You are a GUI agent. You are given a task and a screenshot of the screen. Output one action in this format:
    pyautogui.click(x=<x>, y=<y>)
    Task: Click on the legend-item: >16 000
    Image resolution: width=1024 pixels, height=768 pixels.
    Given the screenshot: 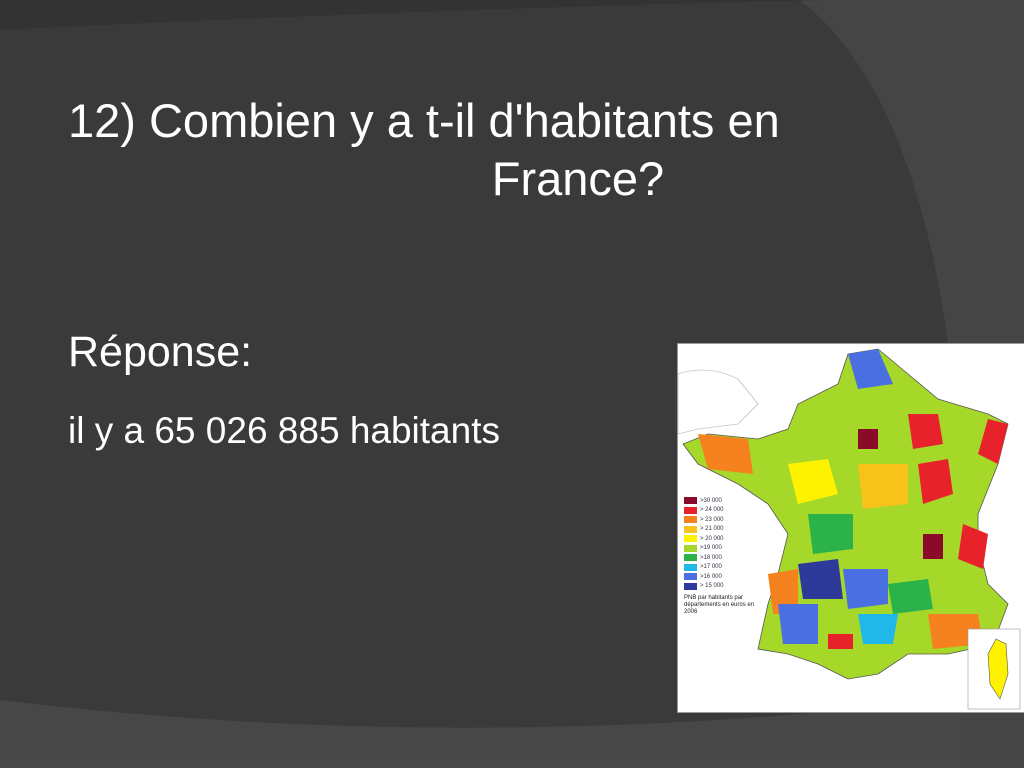 What is the action you would take?
    pyautogui.click(x=724, y=577)
    